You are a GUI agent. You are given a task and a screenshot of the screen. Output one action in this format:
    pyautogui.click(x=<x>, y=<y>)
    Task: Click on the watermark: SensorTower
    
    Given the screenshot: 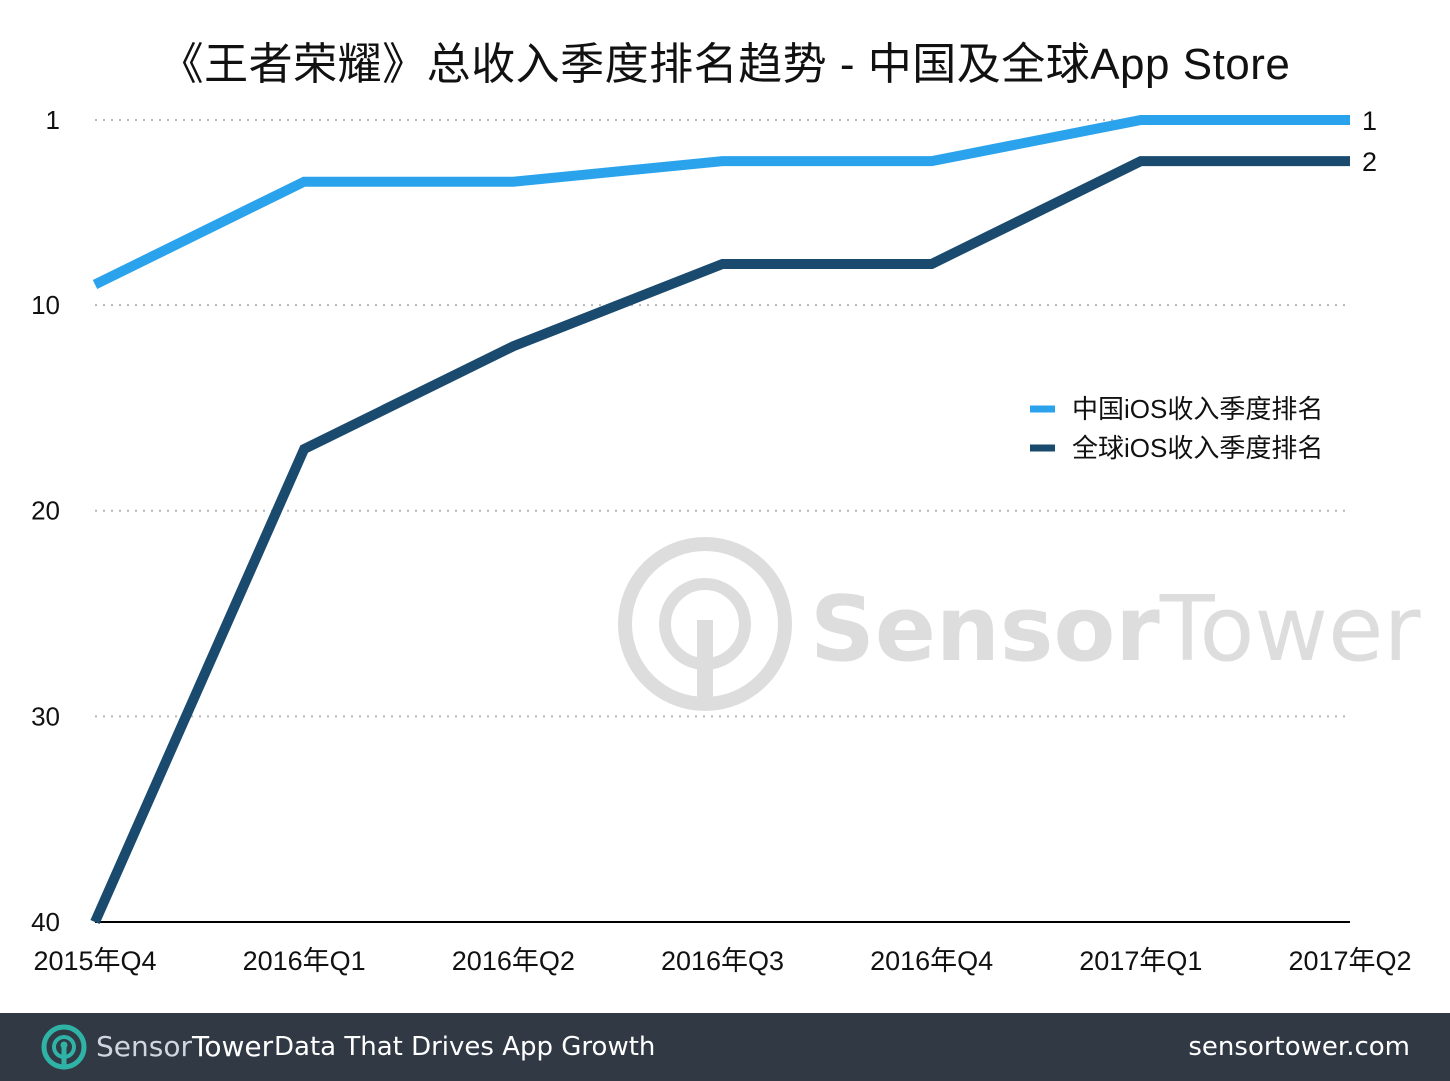 What is the action you would take?
    pyautogui.click(x=1019, y=624)
    